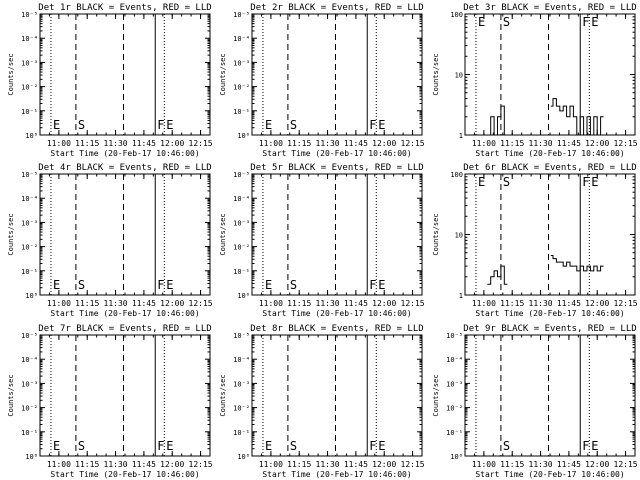 The image size is (640, 480). Describe the element at coordinates (549, 329) in the screenshot. I see `panel-title: Det 9r BLACK = Events, RED = LLD` at that location.